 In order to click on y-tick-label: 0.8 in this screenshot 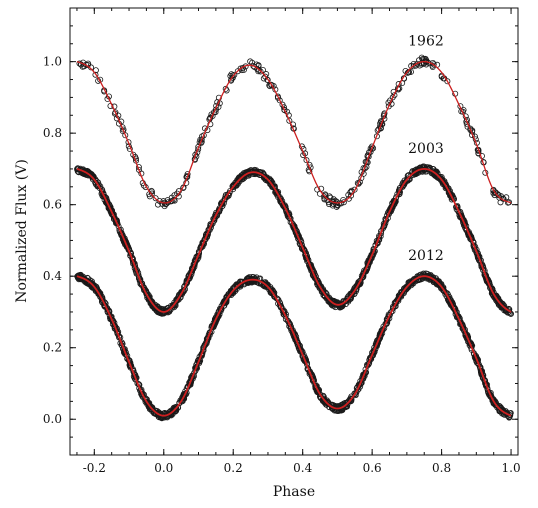, I will do `click(52, 133)`.